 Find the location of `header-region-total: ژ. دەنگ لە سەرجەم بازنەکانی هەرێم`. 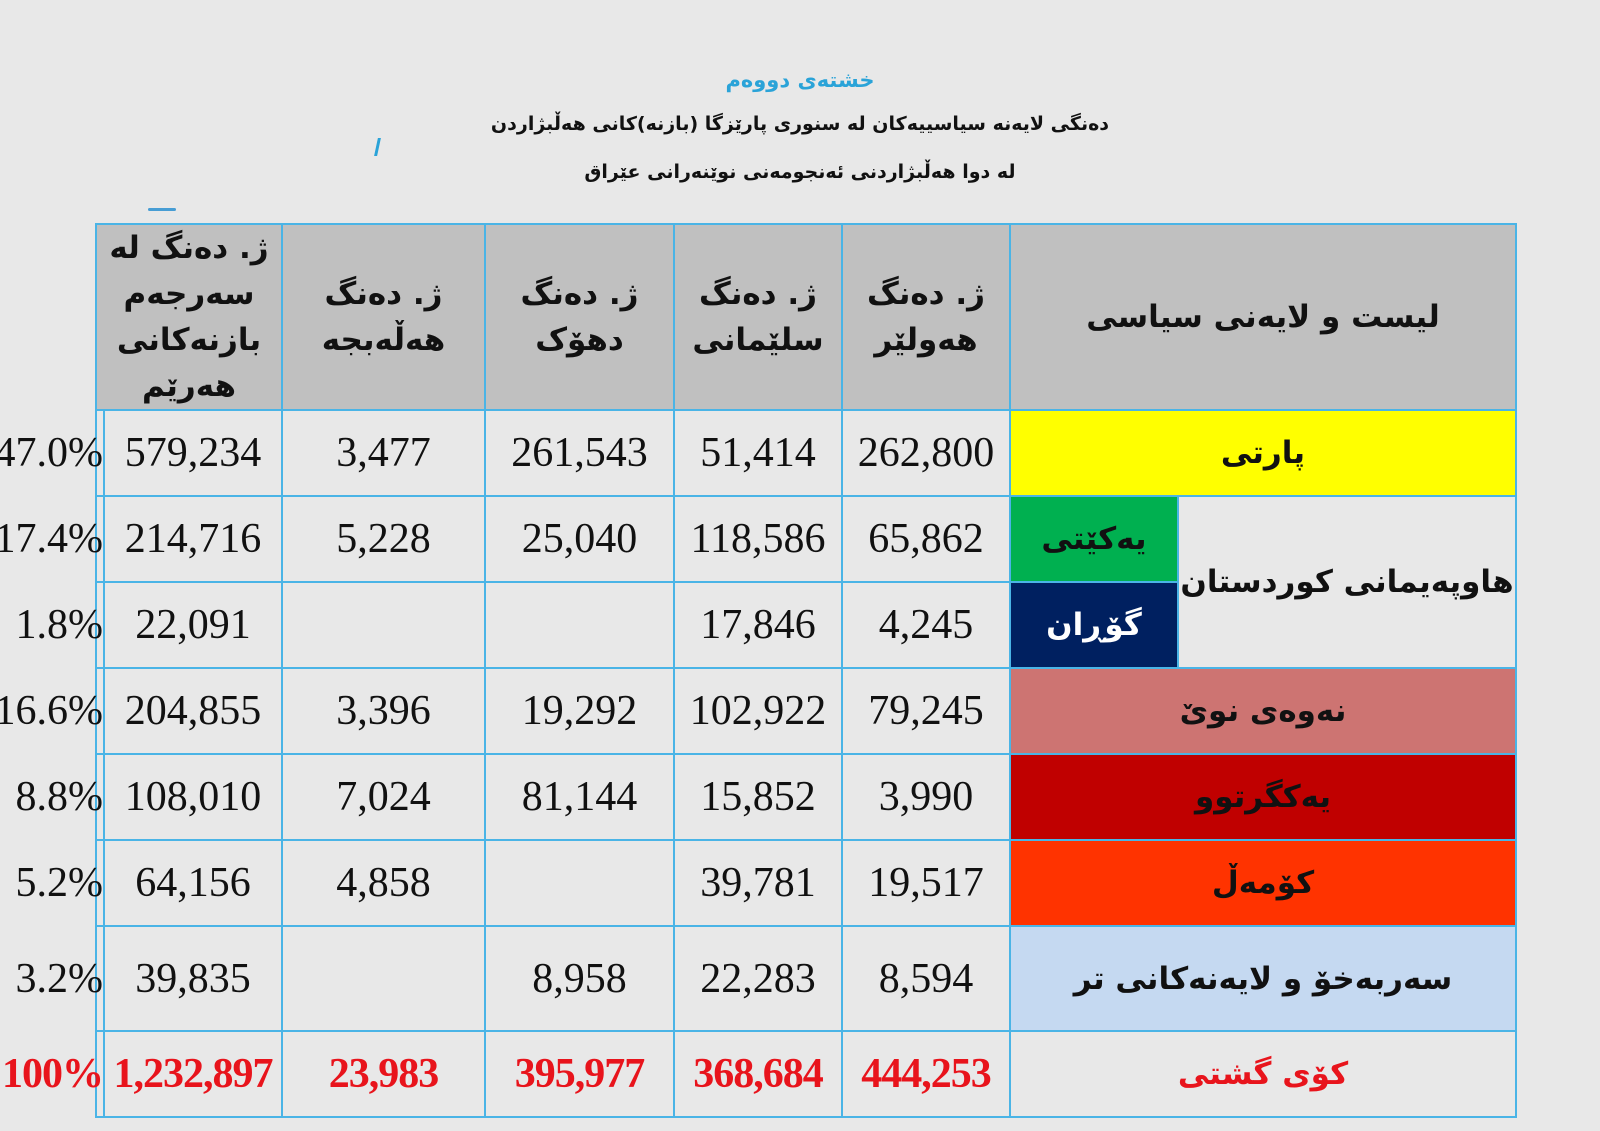

header-region-total: ژ. دەنگ لە سەرجەم بازنەکانی هەرێم is located at coordinates (189, 317).